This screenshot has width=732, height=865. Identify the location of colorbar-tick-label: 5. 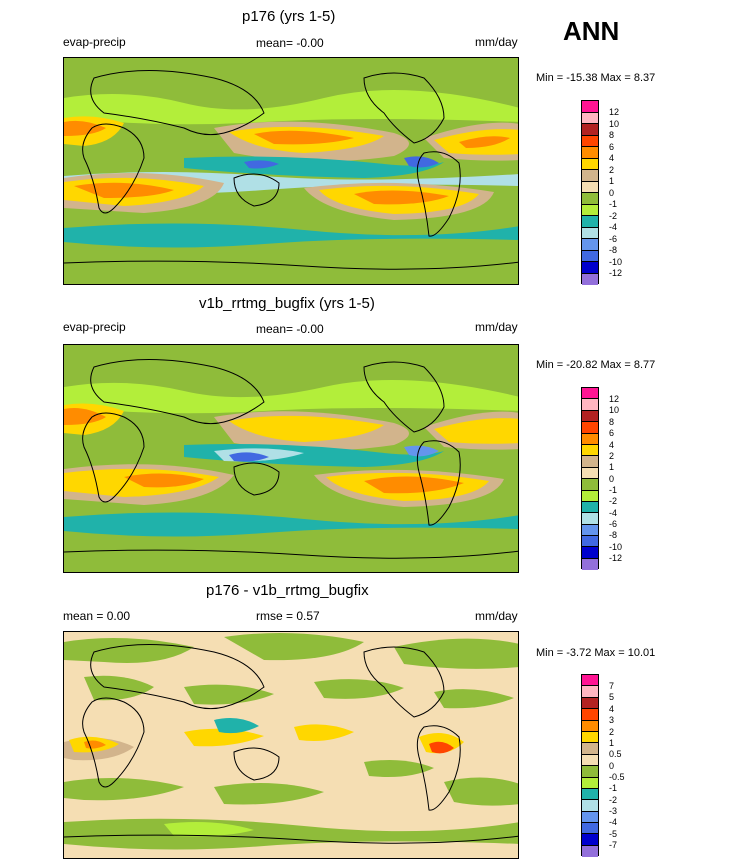
(612, 697).